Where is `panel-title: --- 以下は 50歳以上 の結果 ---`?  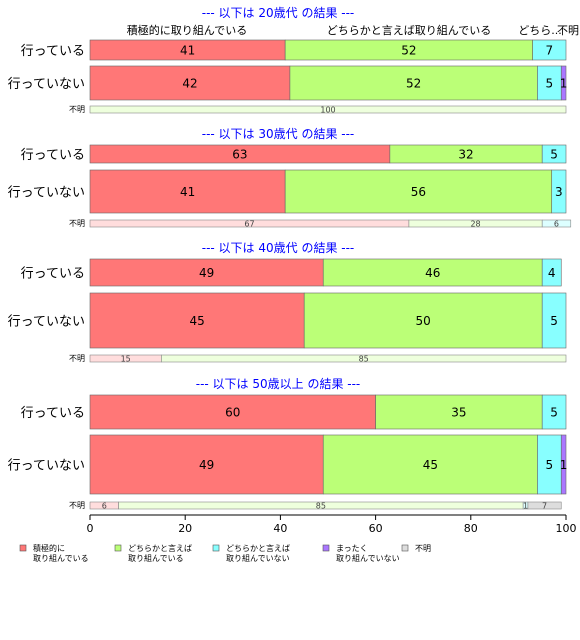
panel-title: --- 以下は 50歳以上 の結果 --- is located at coordinates (278, 384).